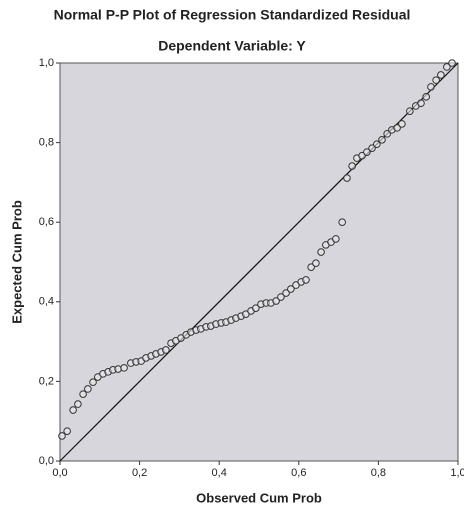 The height and width of the screenshot is (510, 464). Describe the element at coordinates (457, 473) in the screenshot. I see `x-tick-label: 1,0` at that location.